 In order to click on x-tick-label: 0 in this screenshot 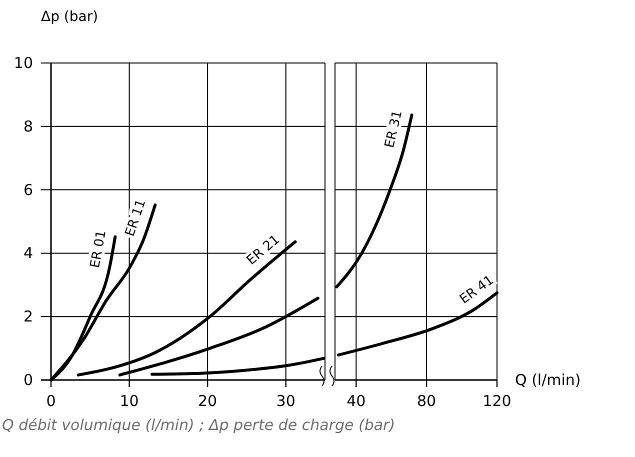, I will do `click(51, 401)`.